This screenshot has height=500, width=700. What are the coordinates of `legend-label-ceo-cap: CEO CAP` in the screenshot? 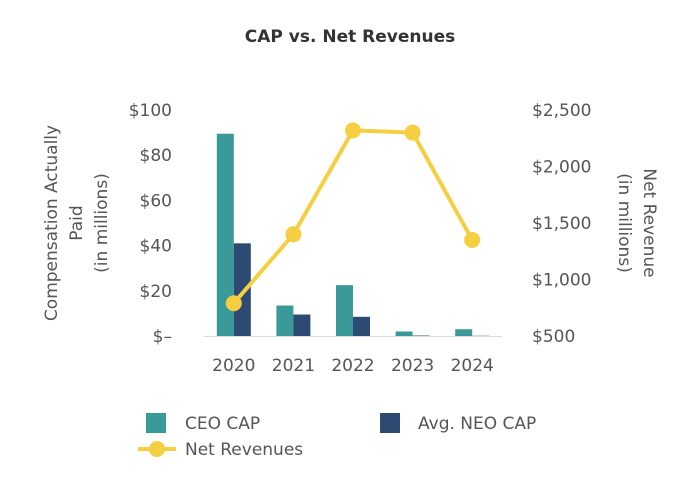 It's located at (222, 424).